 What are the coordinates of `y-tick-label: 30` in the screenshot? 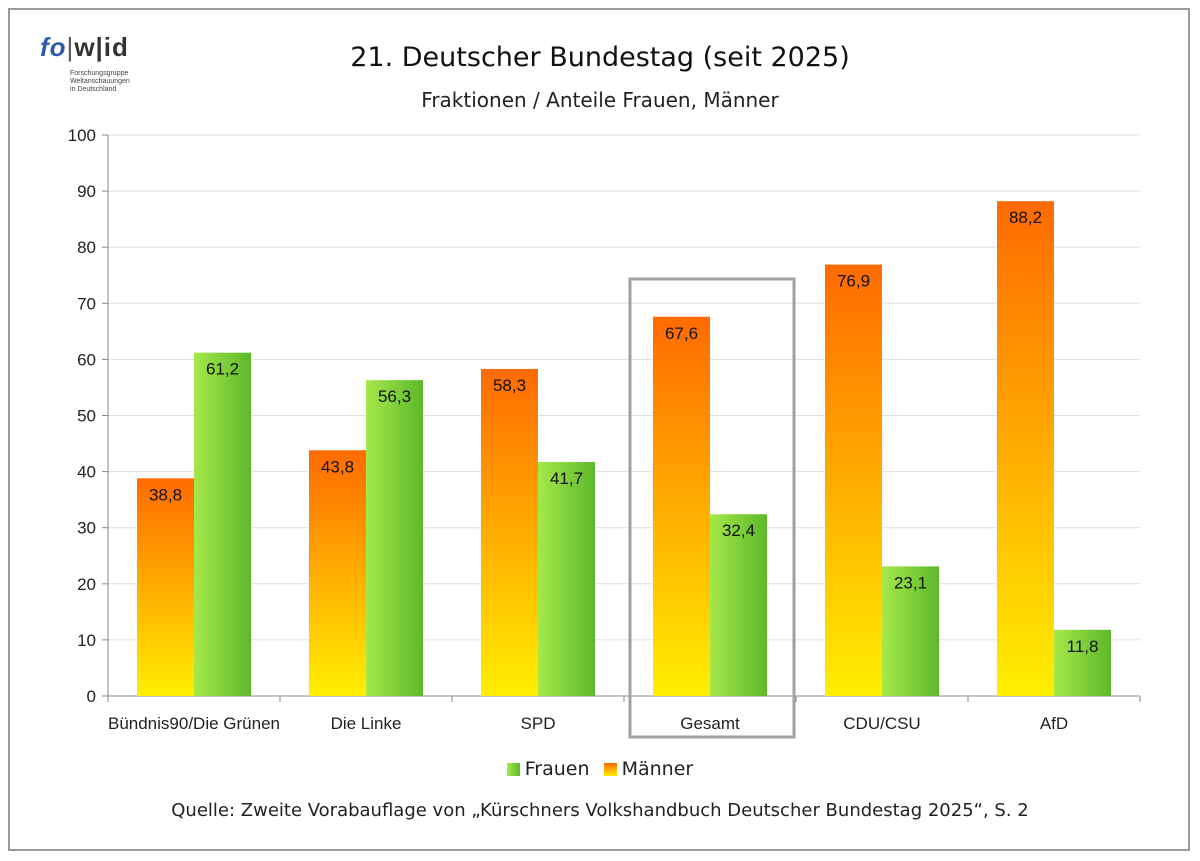 It's located at (86, 528).